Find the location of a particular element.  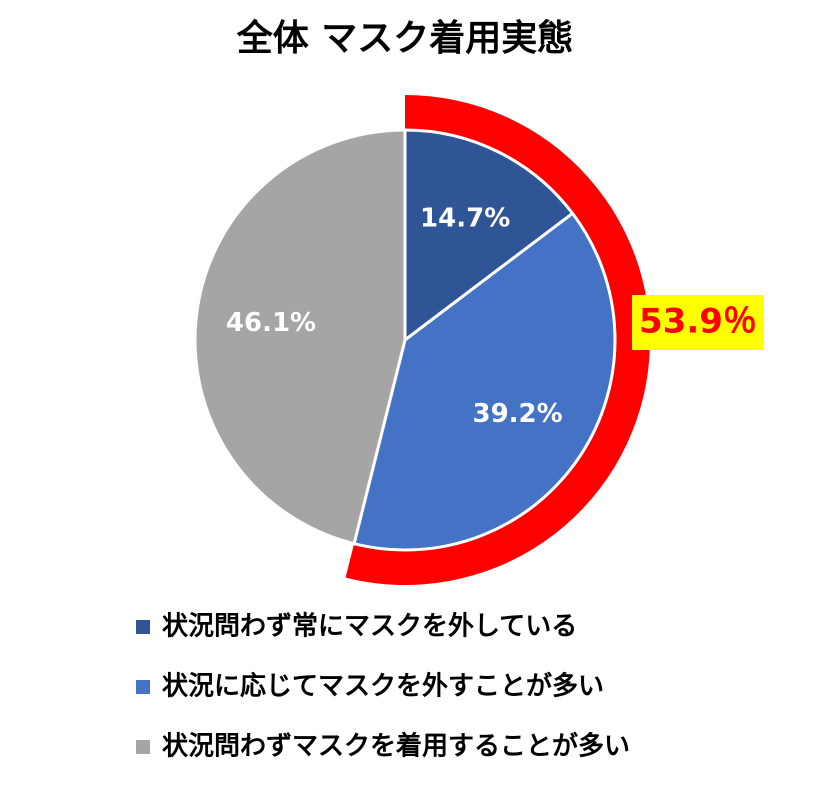

data-label: 14.7% is located at coordinates (465, 219).